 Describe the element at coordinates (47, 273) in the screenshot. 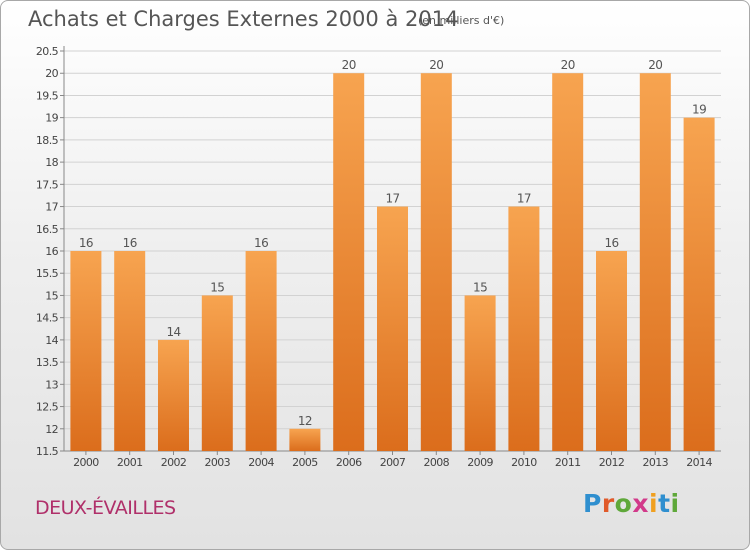

I see `y-tick-label: 15.5` at that location.